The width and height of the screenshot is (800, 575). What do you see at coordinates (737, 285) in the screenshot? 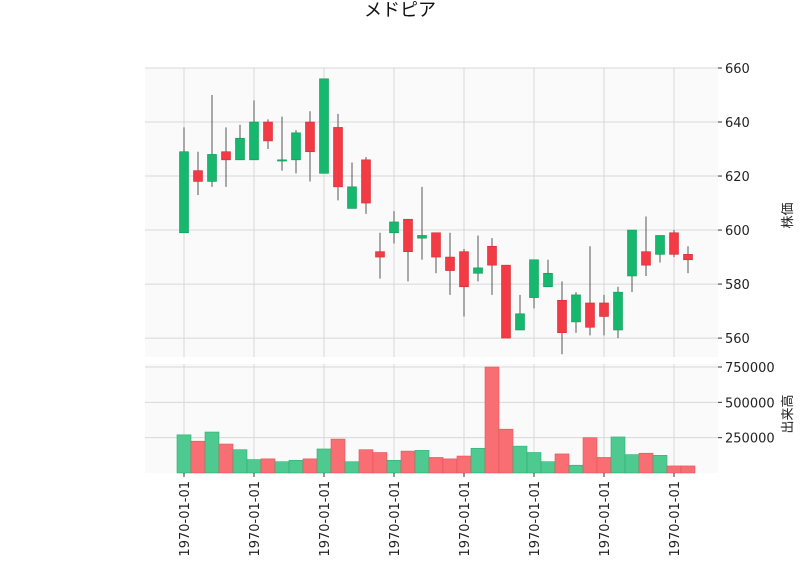
I see `price-tick-label: 580` at bounding box center [737, 285].